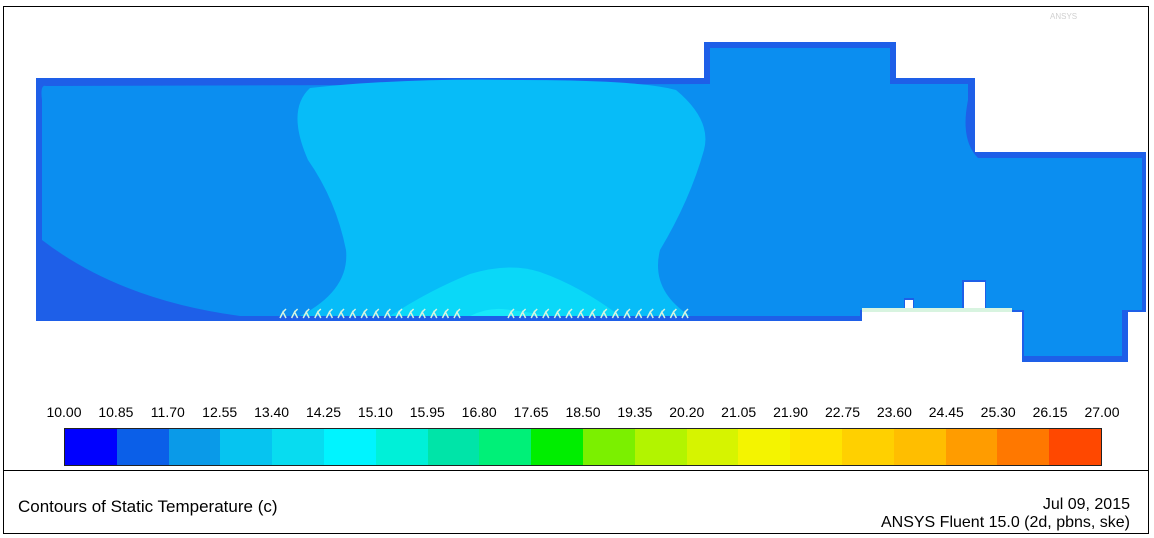 The height and width of the screenshot is (538, 1154). What do you see at coordinates (148, 506) in the screenshot?
I see `plot-title: Contours of Static Temperature (c)` at bounding box center [148, 506].